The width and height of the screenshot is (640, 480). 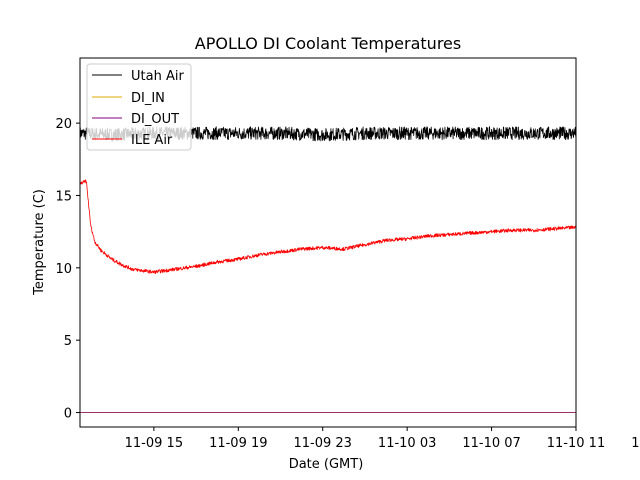 What do you see at coordinates (322, 443) in the screenshot?
I see `x-tick-label-2: 11-09 23` at bounding box center [322, 443].